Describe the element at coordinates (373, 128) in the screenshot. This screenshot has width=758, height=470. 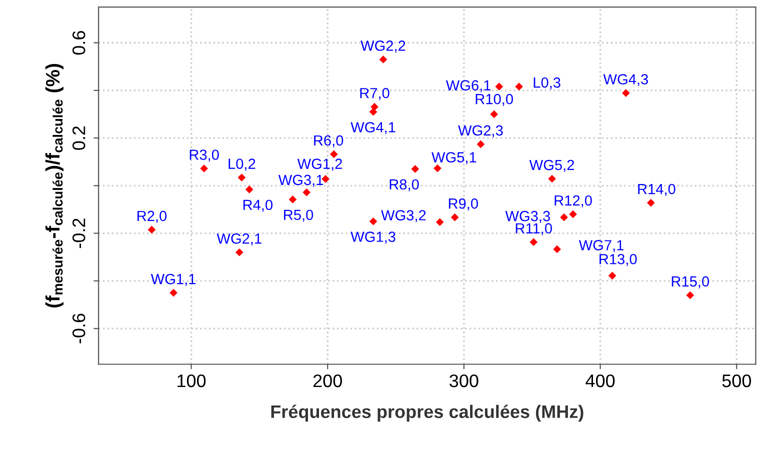
I see `annotation: WG4,1` at that location.